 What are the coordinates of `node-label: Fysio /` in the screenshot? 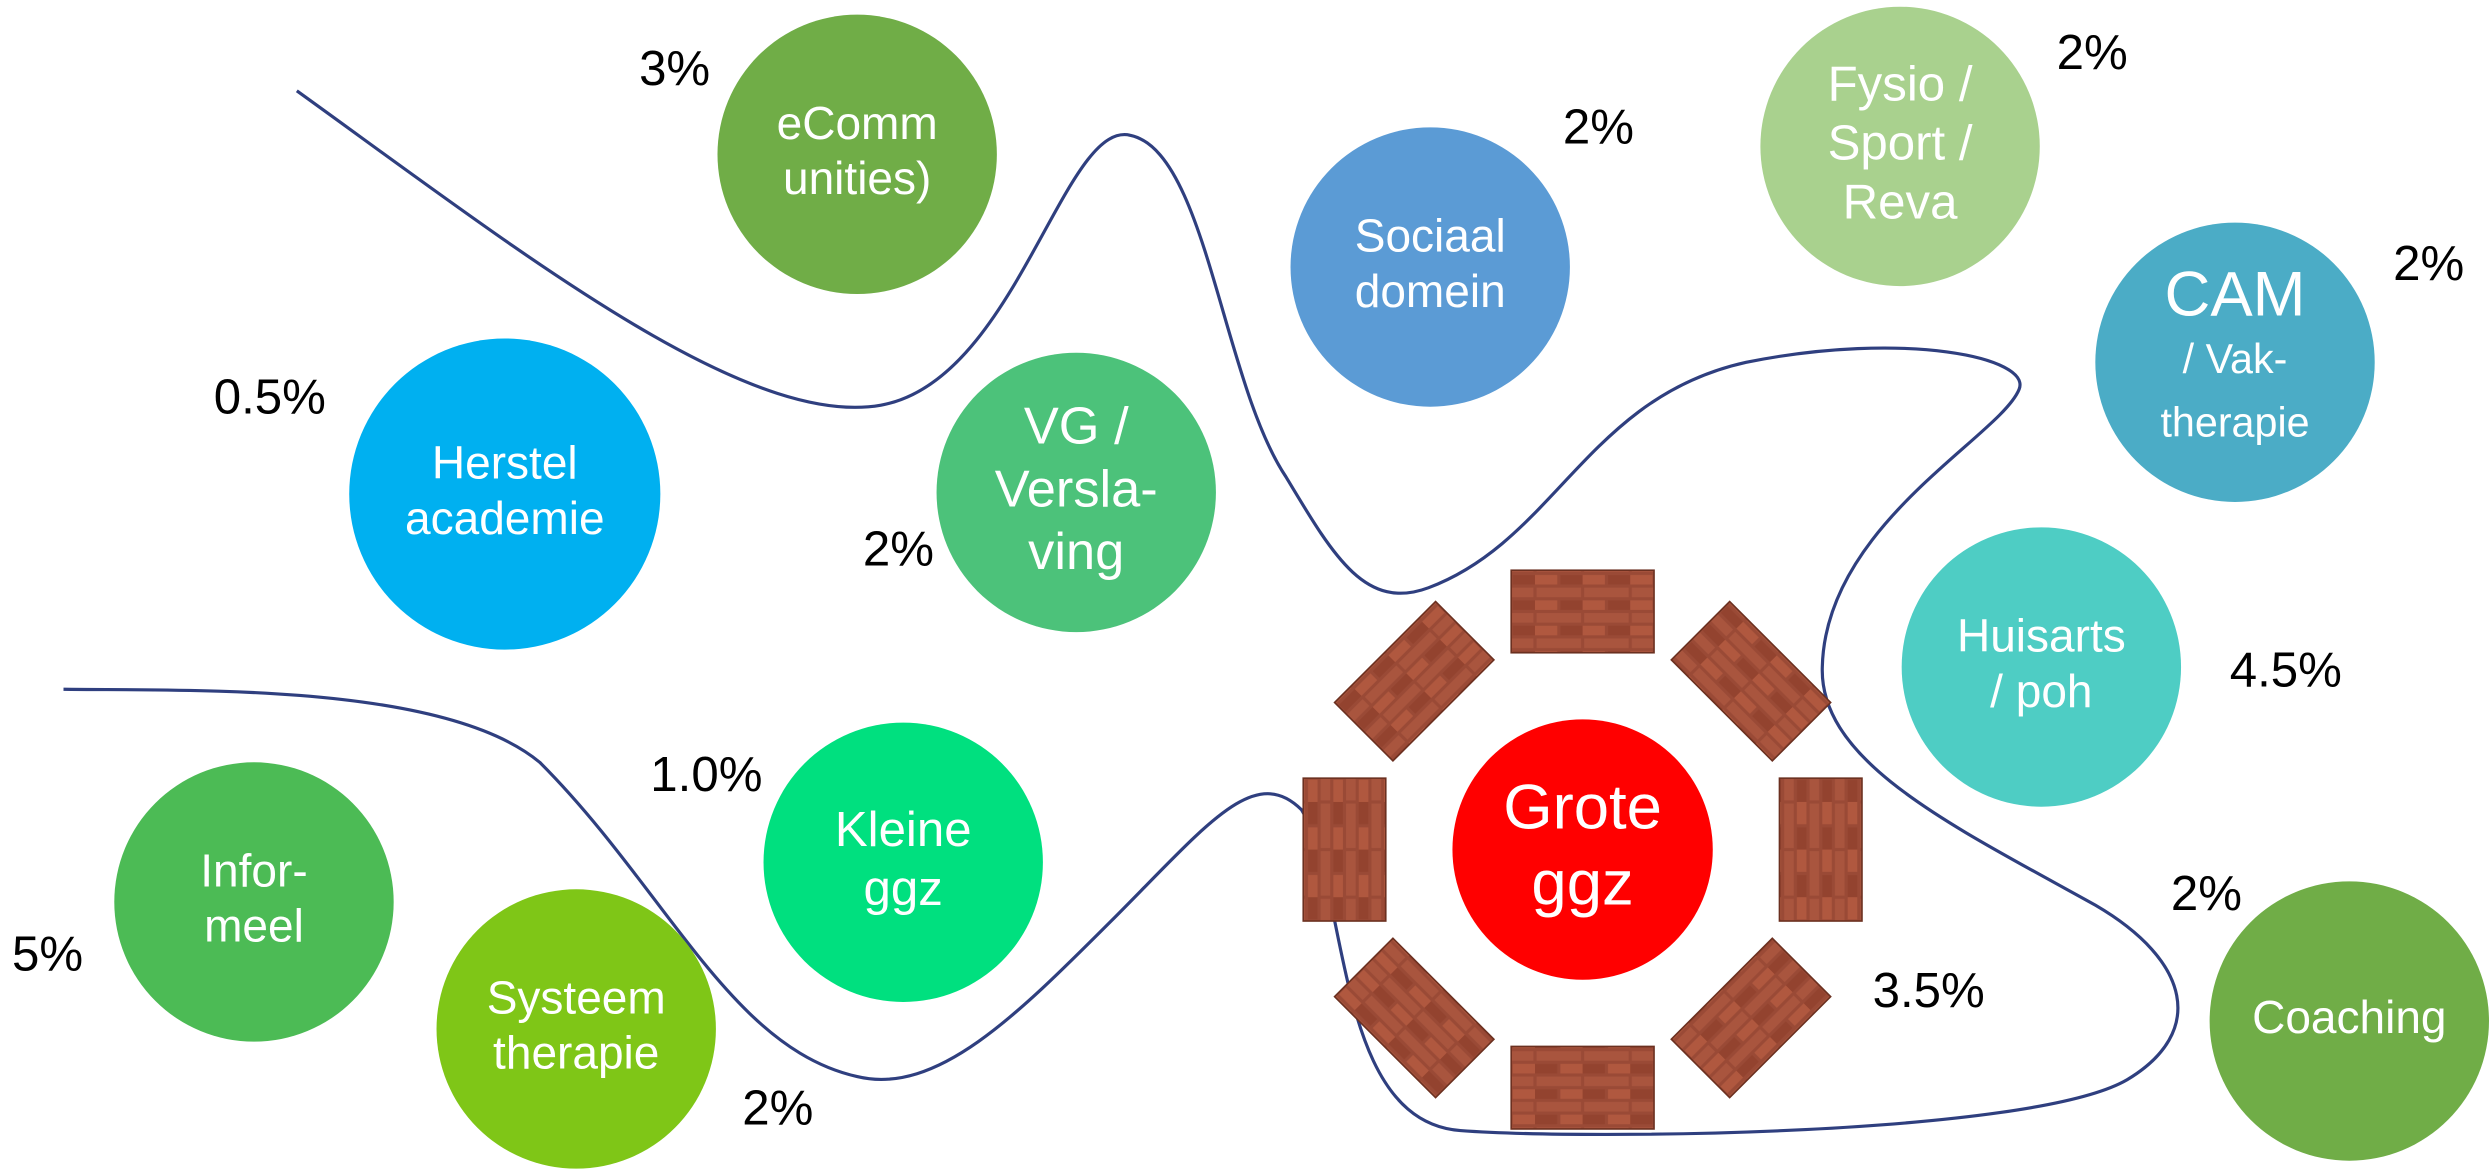 It's located at (1900, 83).